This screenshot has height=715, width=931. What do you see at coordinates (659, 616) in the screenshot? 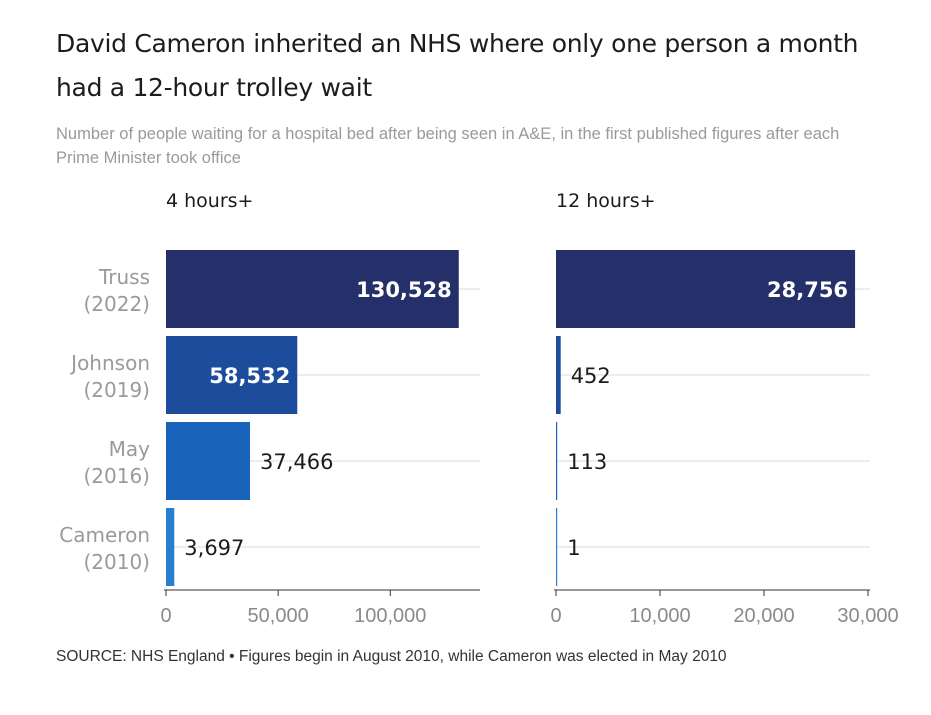
I see `panel-12h-tick-label: 10,000` at bounding box center [659, 616].